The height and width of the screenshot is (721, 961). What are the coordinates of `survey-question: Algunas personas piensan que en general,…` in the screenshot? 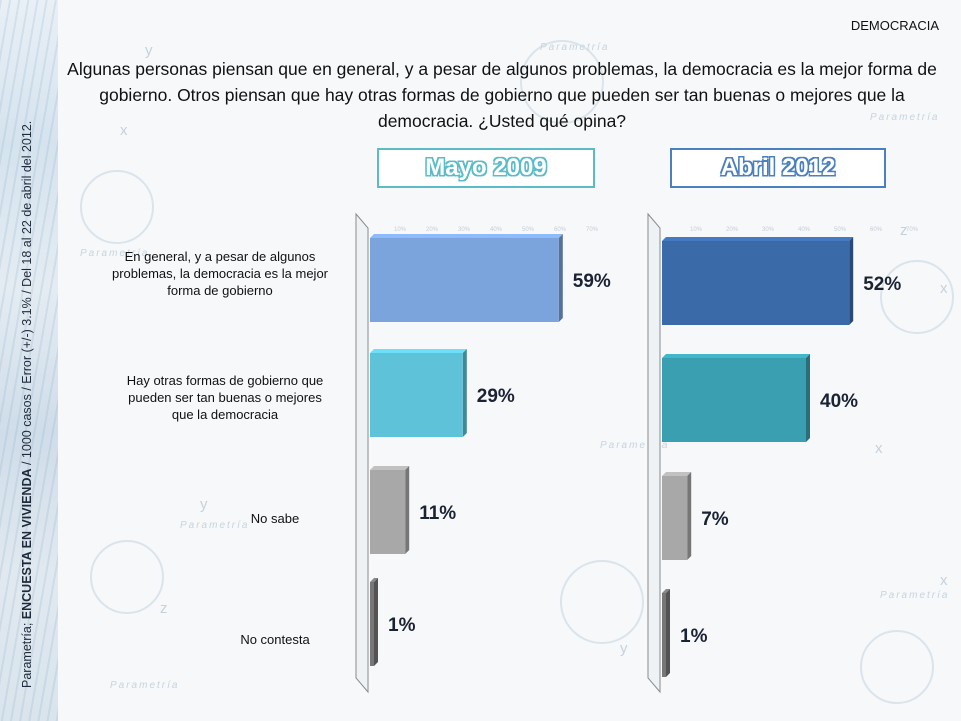 It's located at (502, 95).